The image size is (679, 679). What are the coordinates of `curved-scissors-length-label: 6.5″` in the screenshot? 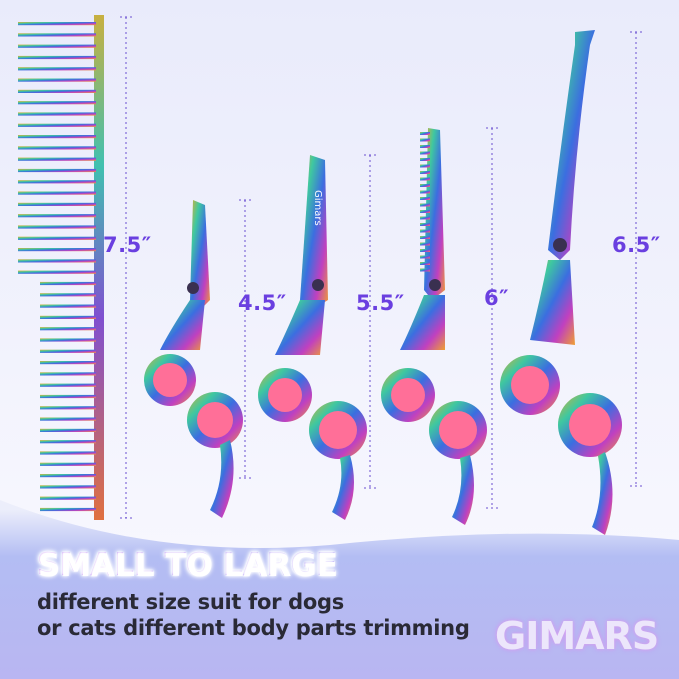 It's located at (636, 245).